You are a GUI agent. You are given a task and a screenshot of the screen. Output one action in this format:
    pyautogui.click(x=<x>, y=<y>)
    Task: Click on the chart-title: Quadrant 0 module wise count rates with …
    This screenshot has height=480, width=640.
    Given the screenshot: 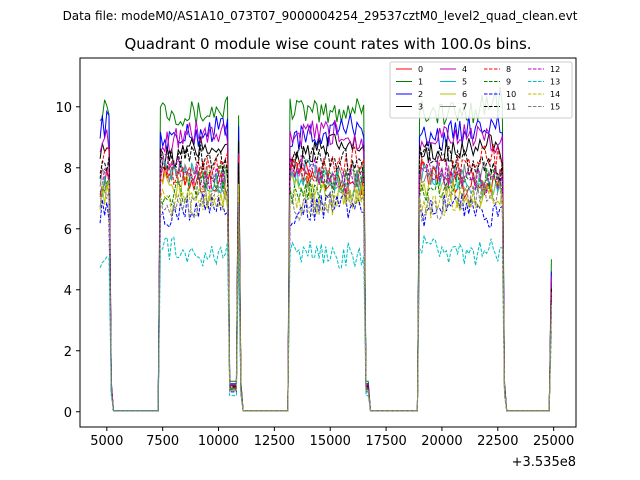 What is the action you would take?
    pyautogui.click(x=327, y=44)
    